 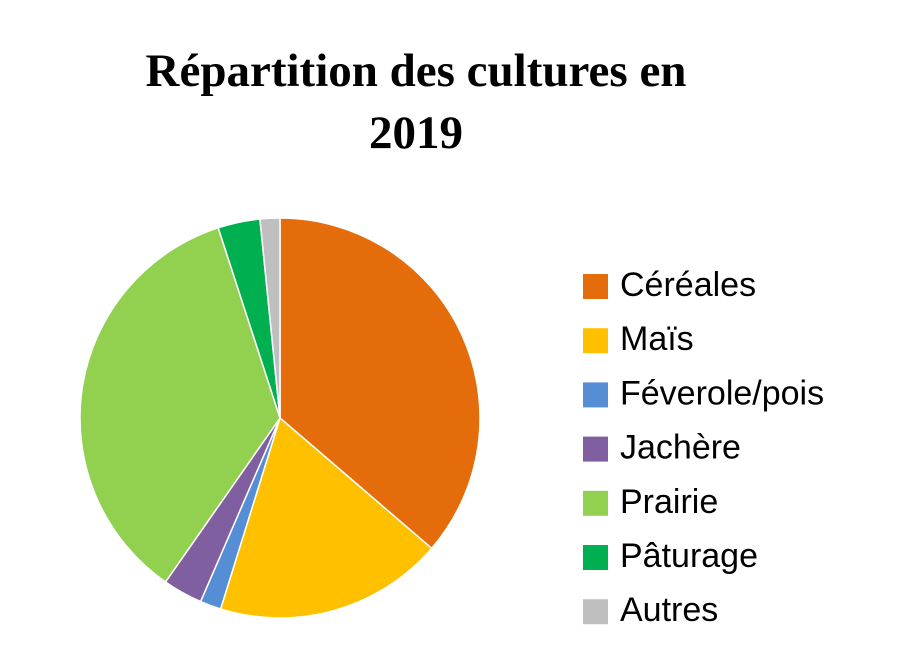 I want to click on legend-label: Céréales, so click(x=688, y=285).